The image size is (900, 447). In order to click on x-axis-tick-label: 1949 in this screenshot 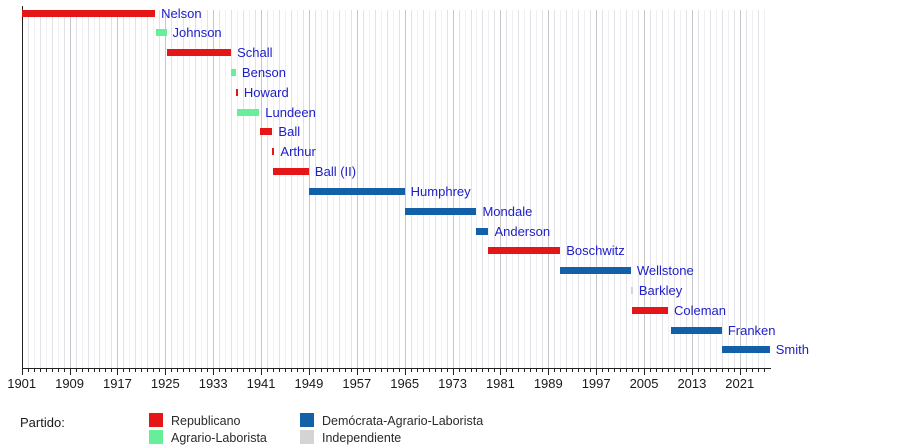, I will do `click(309, 383)`.